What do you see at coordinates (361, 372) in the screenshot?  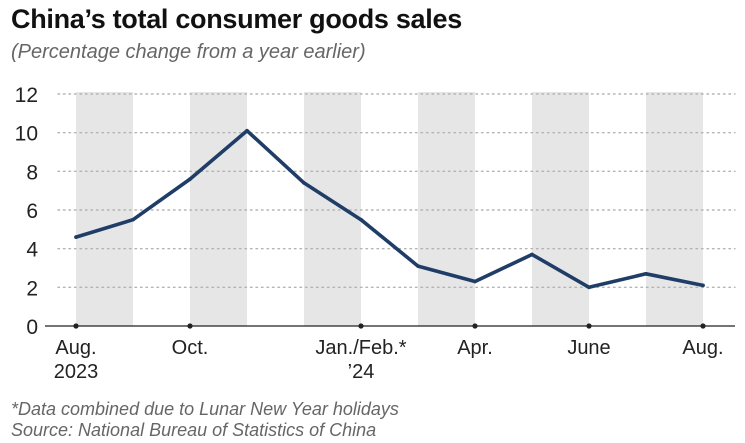 I see `x-tick-label: ’24` at bounding box center [361, 372].